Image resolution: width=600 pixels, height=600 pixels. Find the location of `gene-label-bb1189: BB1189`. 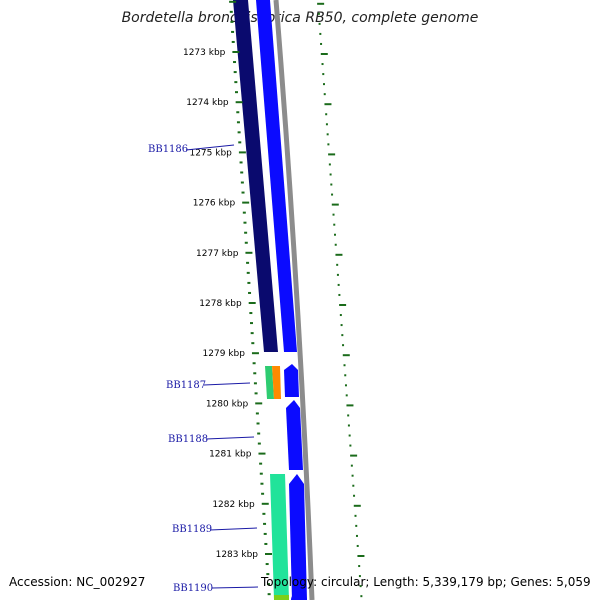

gene-label-bb1189: BB1189 is located at coordinates (192, 529).